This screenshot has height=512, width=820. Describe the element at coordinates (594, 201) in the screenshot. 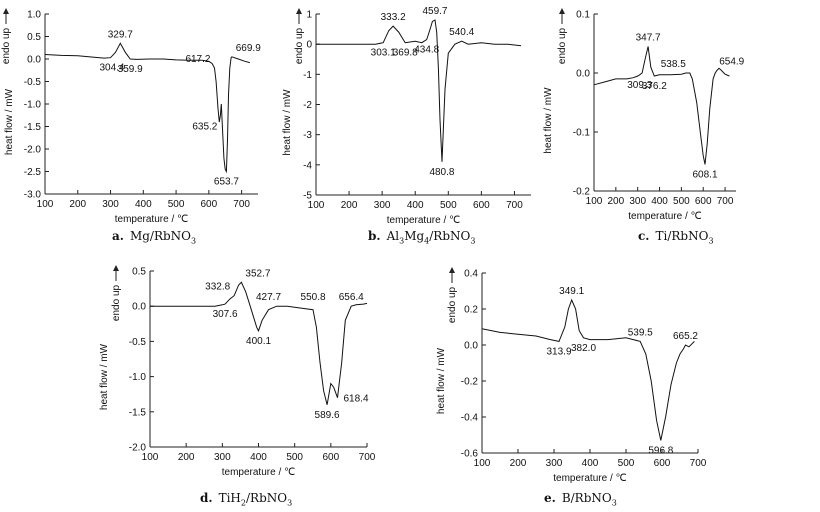

I see `x-tick-label-c: 100` at that location.